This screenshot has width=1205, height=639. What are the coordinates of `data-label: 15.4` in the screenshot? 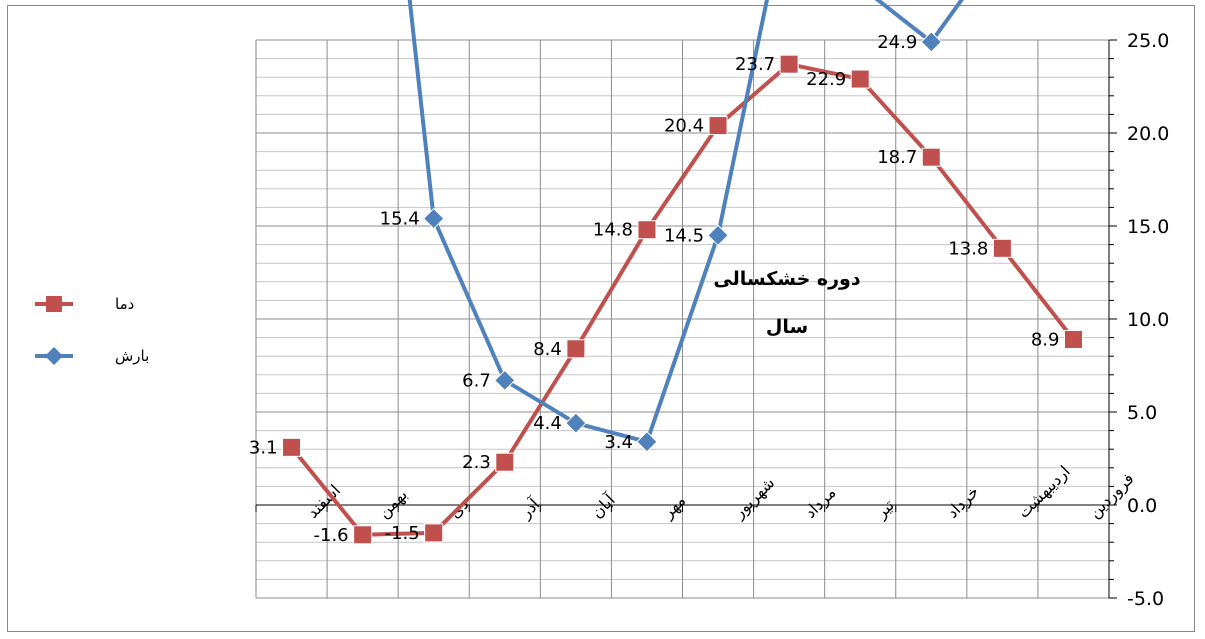 It's located at (400, 219).